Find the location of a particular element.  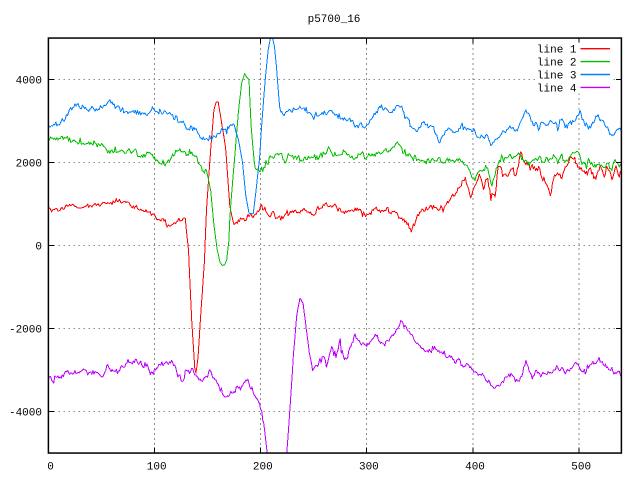

svg-text: line 1 is located at coordinates (557, 51).